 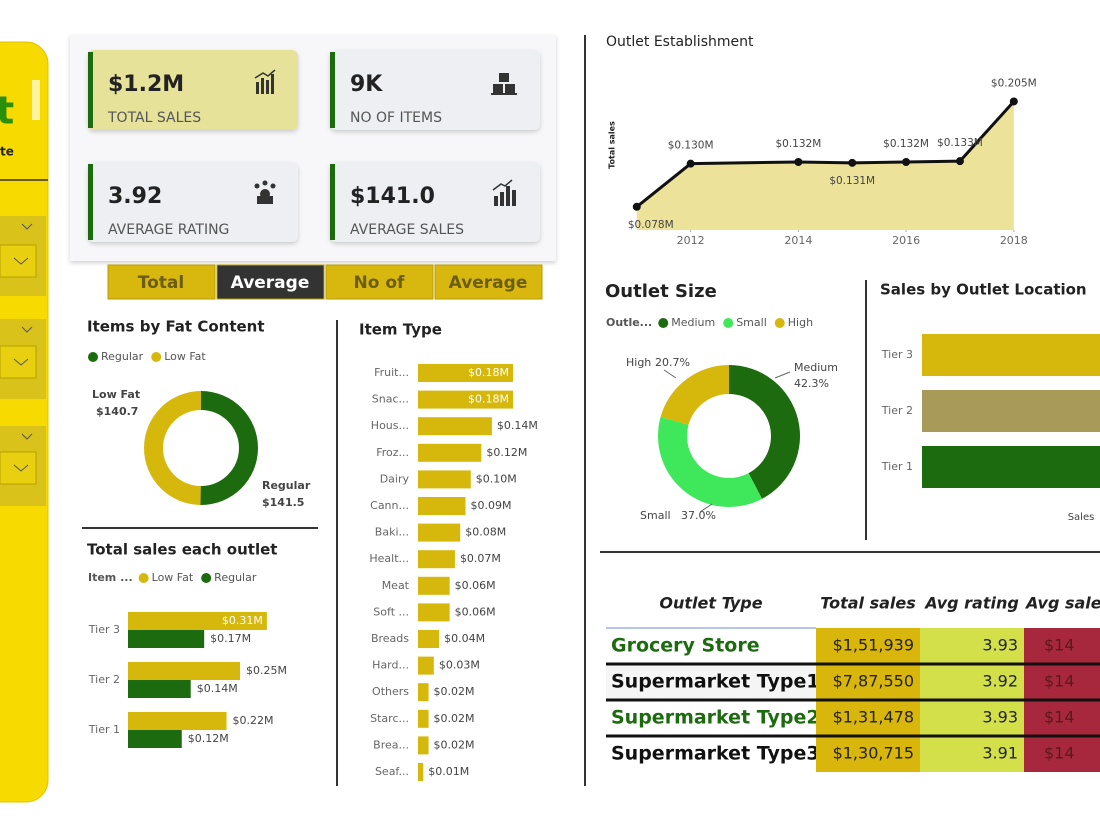 I want to click on tab-button-label: No of, so click(x=380, y=283).